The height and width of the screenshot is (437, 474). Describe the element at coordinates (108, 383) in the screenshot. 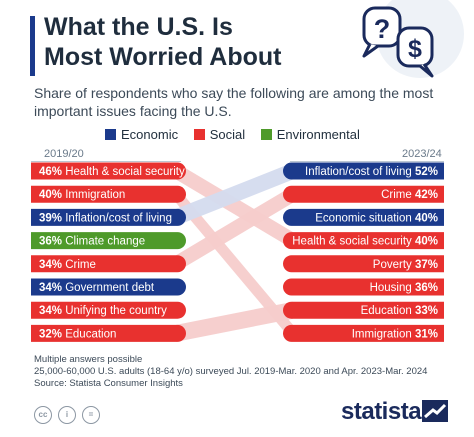

I see `note-source: Source: Statista Consumer Insights` at that location.